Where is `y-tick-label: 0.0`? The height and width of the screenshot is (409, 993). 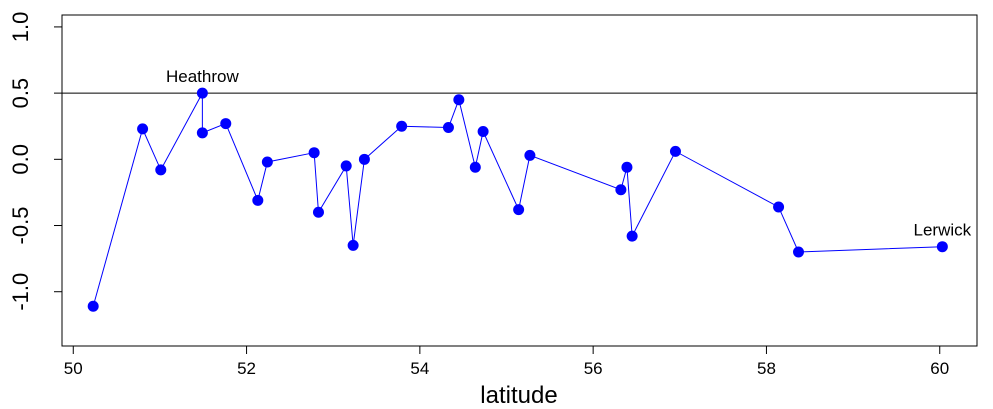 y-tick-label: 0.0 is located at coordinates (20, 159).